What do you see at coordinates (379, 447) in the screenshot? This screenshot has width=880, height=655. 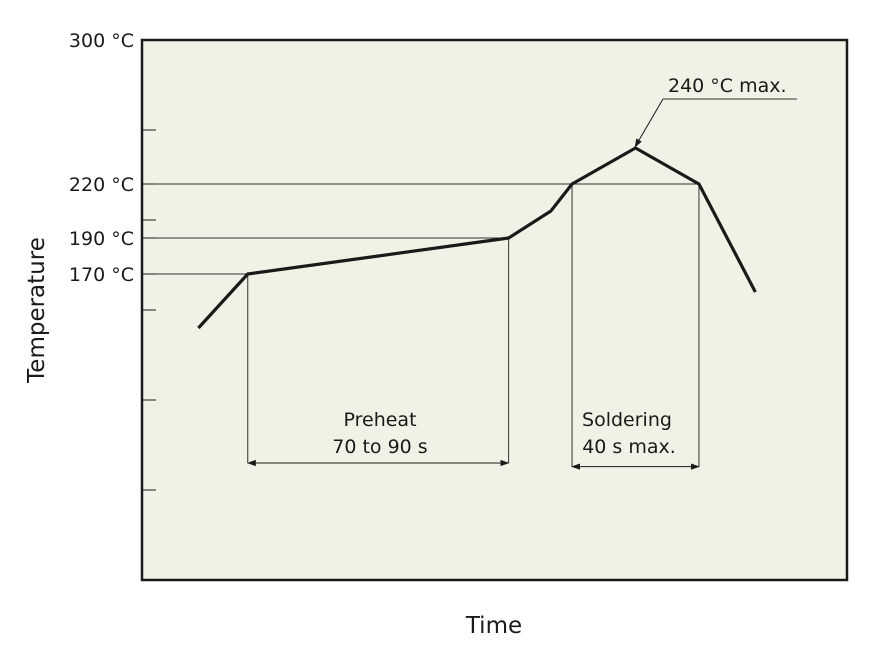 I see `preheat-time: 70 to 90 s` at bounding box center [379, 447].